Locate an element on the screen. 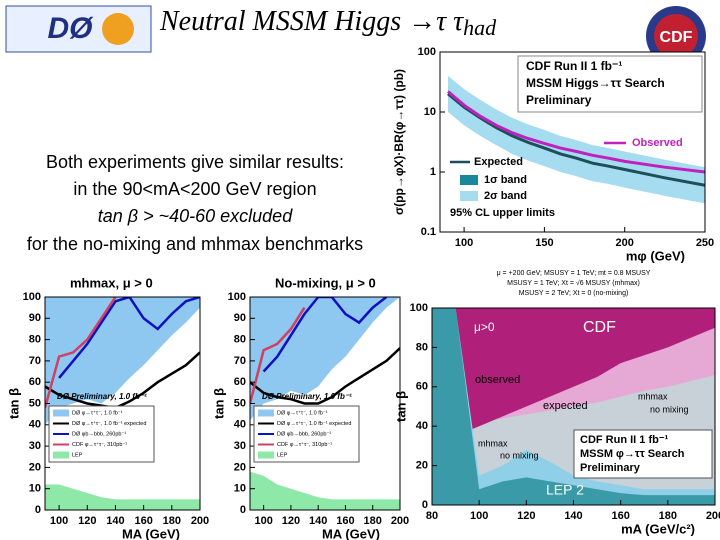 The height and width of the screenshot is (540, 720). y-tick-label: 1 is located at coordinates (433, 172).